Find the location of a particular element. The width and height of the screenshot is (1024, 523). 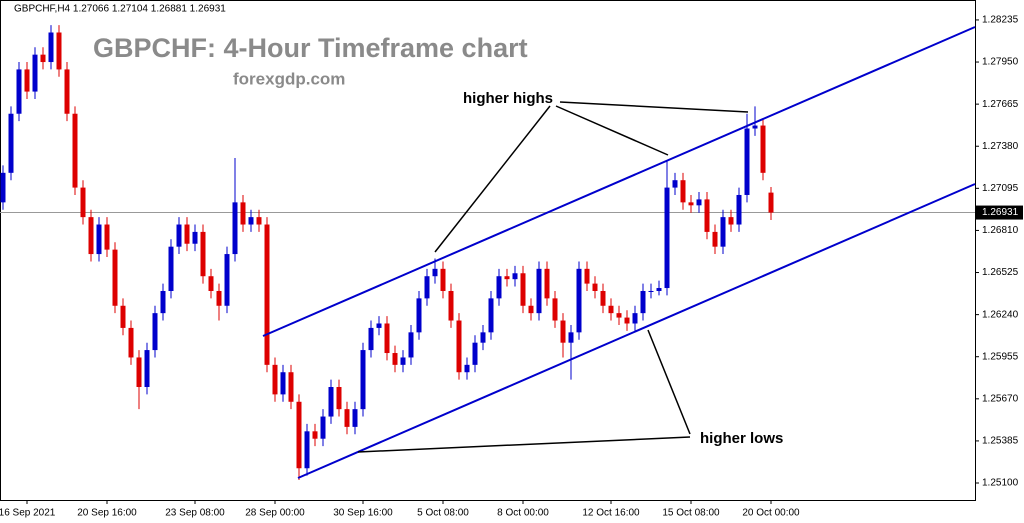

annotation: higher highs is located at coordinates (508, 98).